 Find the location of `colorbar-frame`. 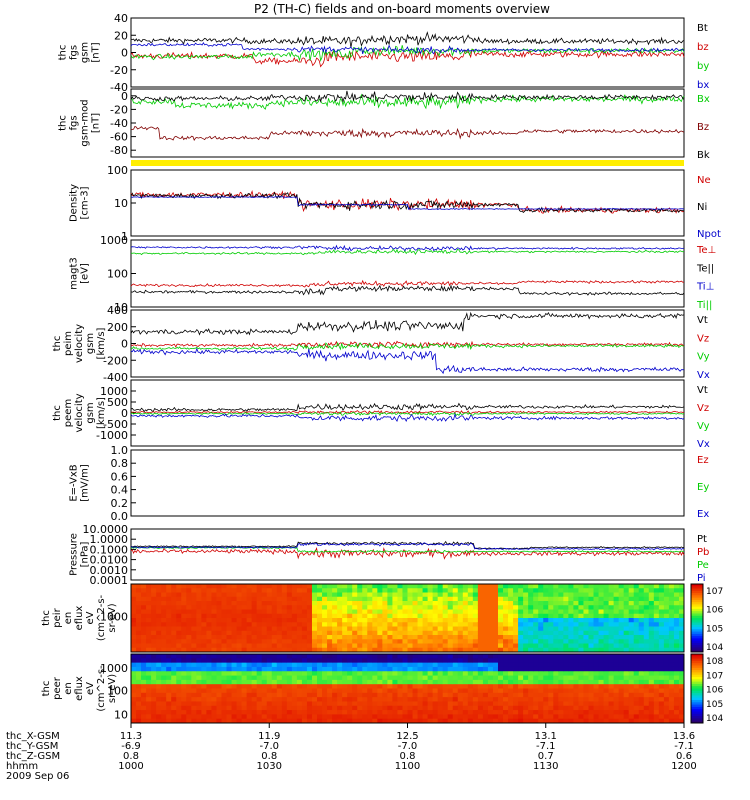

colorbar-frame is located at coordinates (697, 618).